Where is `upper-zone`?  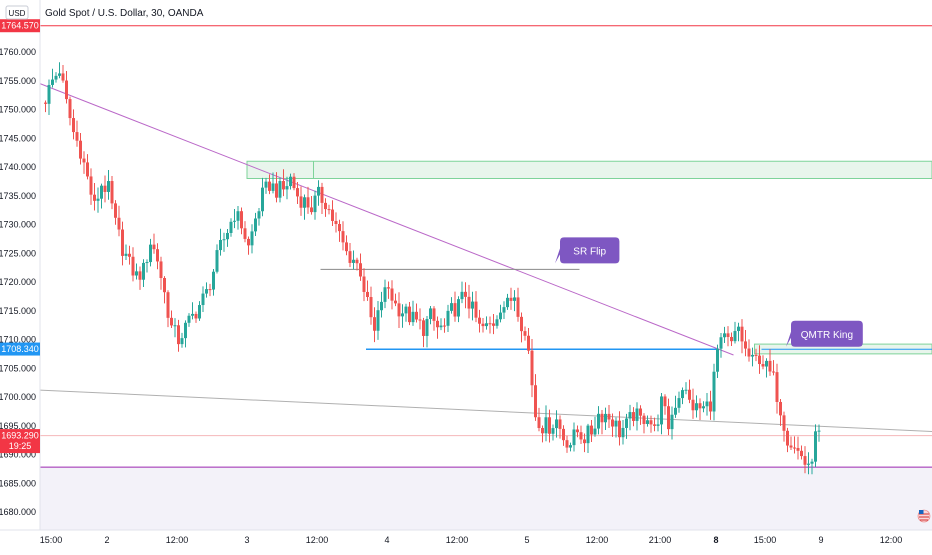
upper-zone is located at coordinates (589, 169).